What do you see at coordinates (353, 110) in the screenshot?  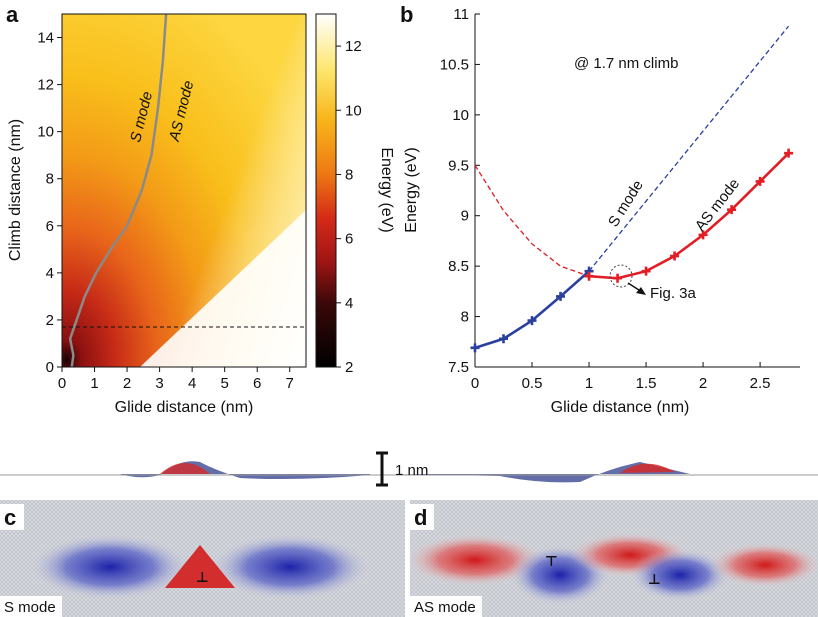 I see `colorbar-tick-label: 10` at bounding box center [353, 110].